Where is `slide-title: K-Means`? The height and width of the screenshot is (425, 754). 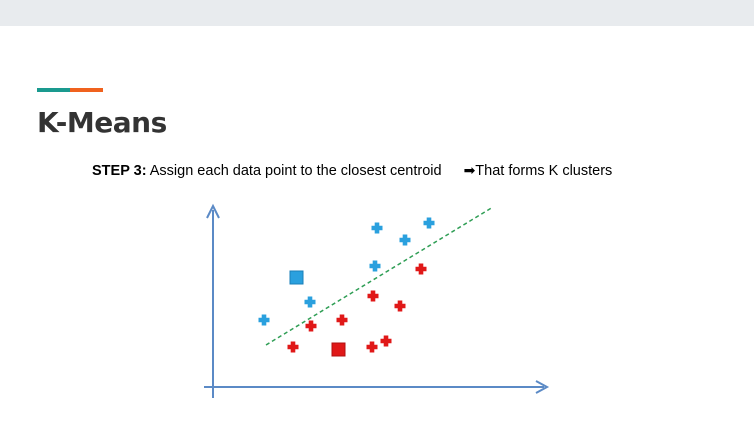 slide-title: K-Means is located at coordinates (102, 122).